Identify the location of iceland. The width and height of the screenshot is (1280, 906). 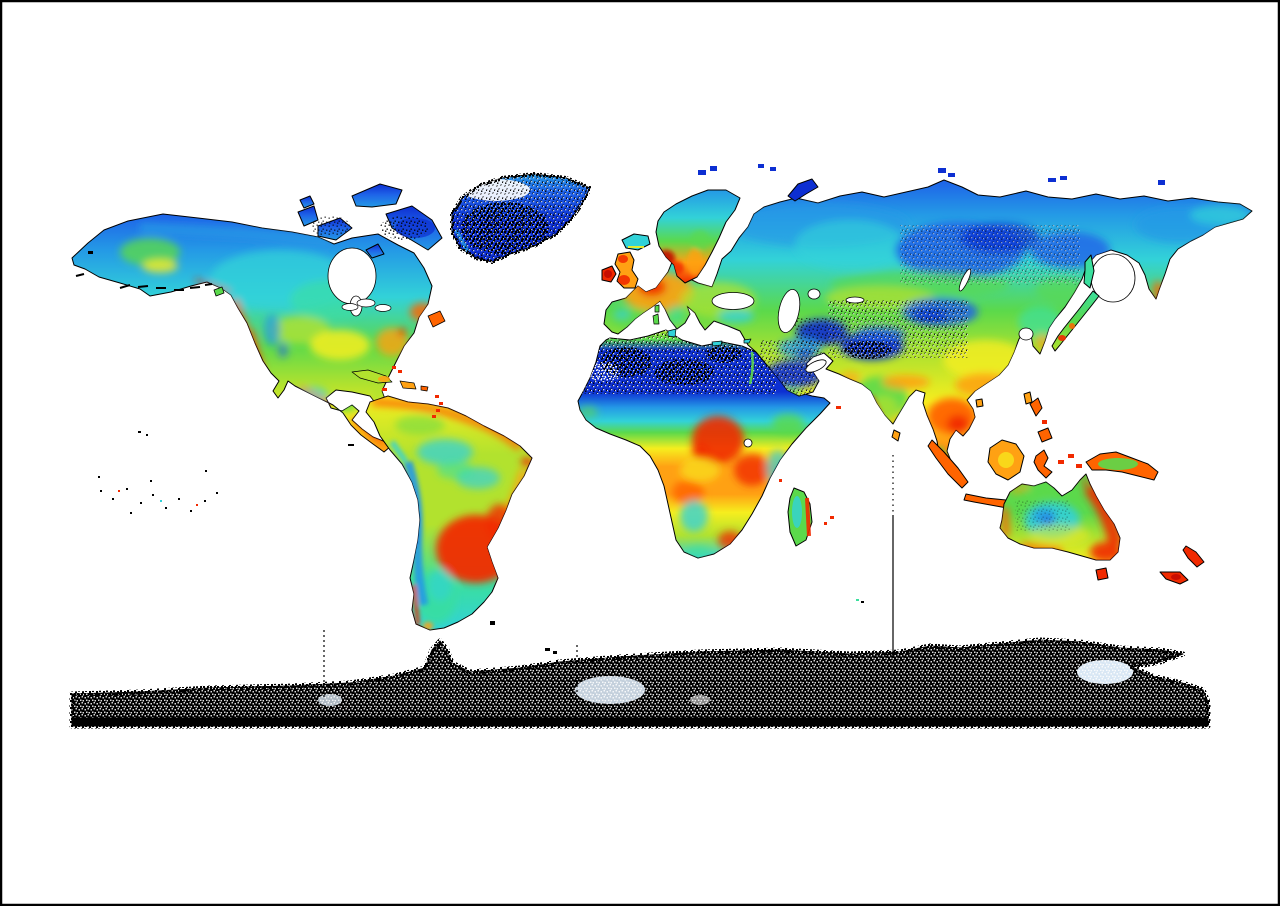
(636, 242).